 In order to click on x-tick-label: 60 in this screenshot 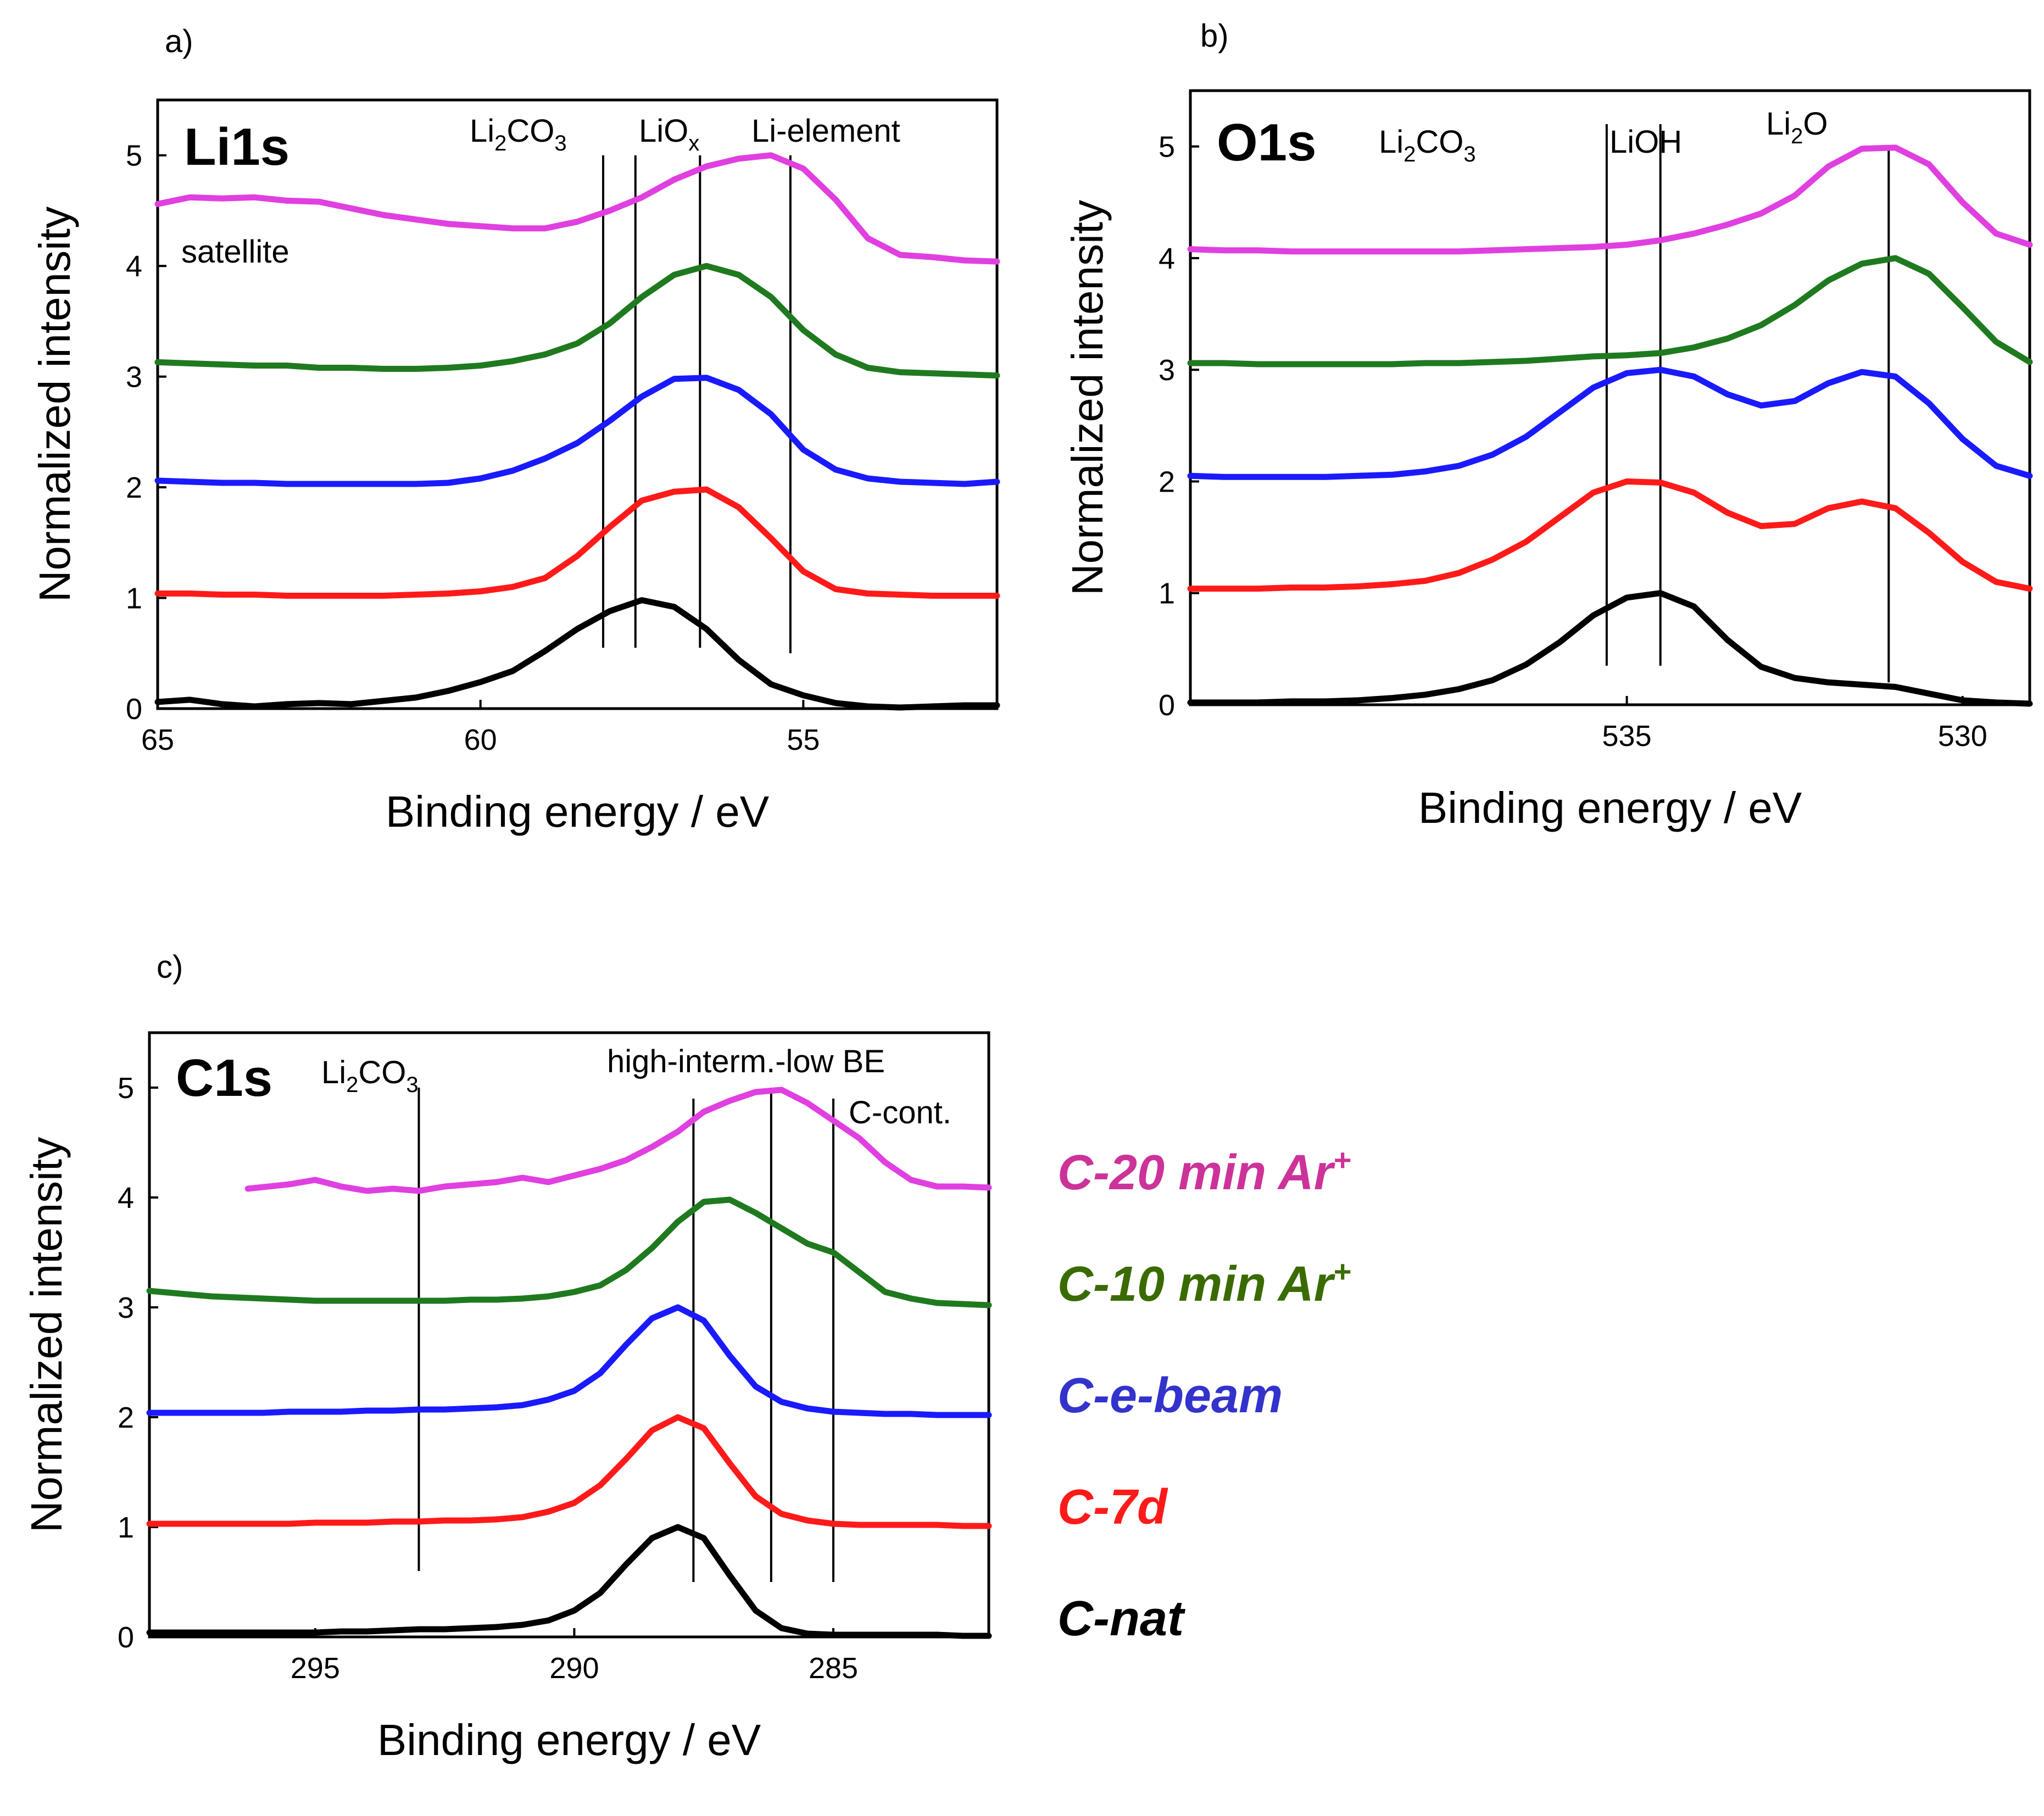, I will do `click(480, 740)`.